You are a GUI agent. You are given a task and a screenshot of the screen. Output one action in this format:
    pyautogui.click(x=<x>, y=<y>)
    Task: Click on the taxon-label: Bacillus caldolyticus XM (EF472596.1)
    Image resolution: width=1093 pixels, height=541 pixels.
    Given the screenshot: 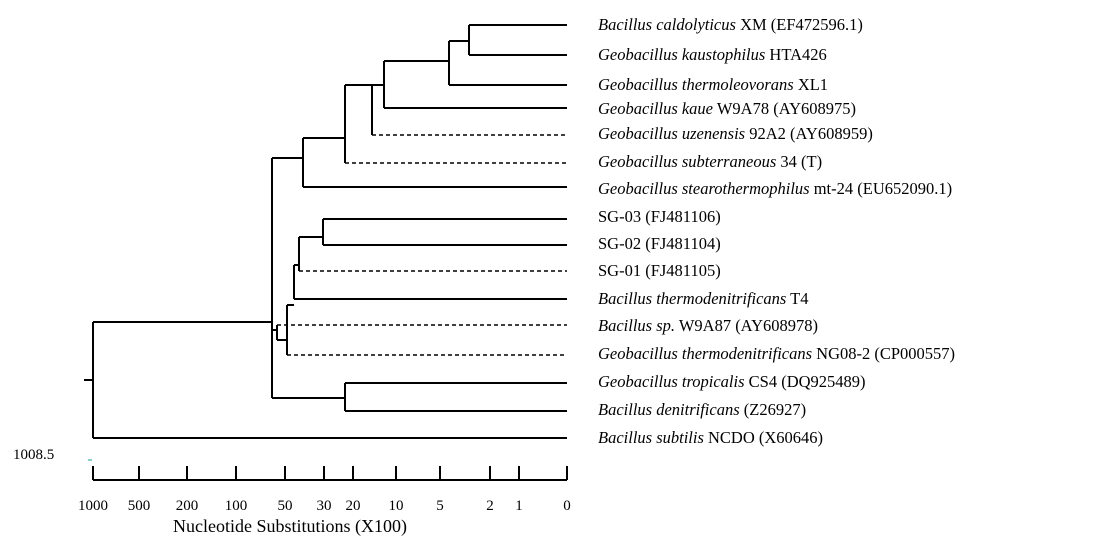 What is the action you would take?
    pyautogui.click(x=730, y=24)
    